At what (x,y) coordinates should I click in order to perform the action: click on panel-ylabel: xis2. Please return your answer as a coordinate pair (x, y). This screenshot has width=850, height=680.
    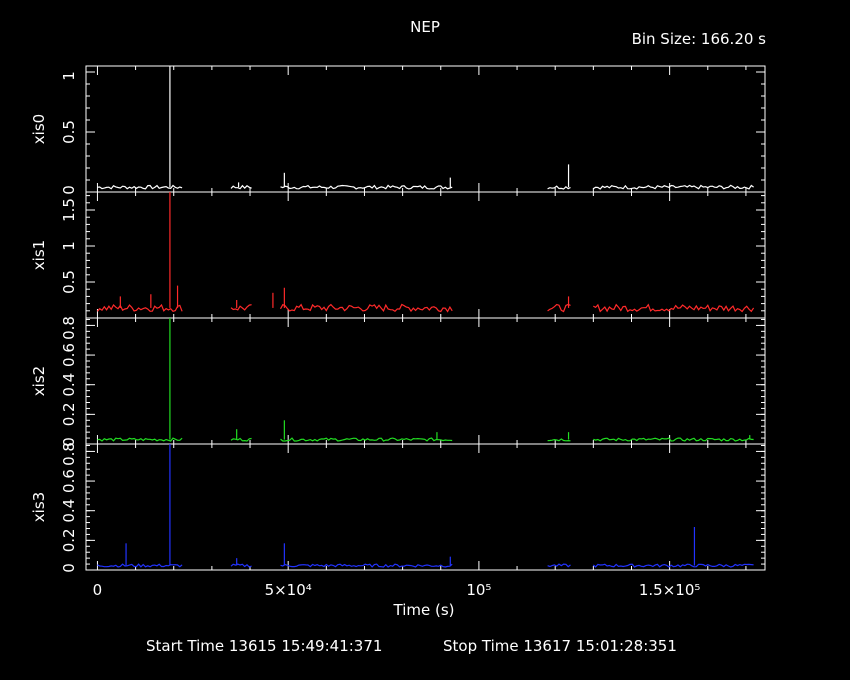
    Looking at the image, I should click on (39, 381).